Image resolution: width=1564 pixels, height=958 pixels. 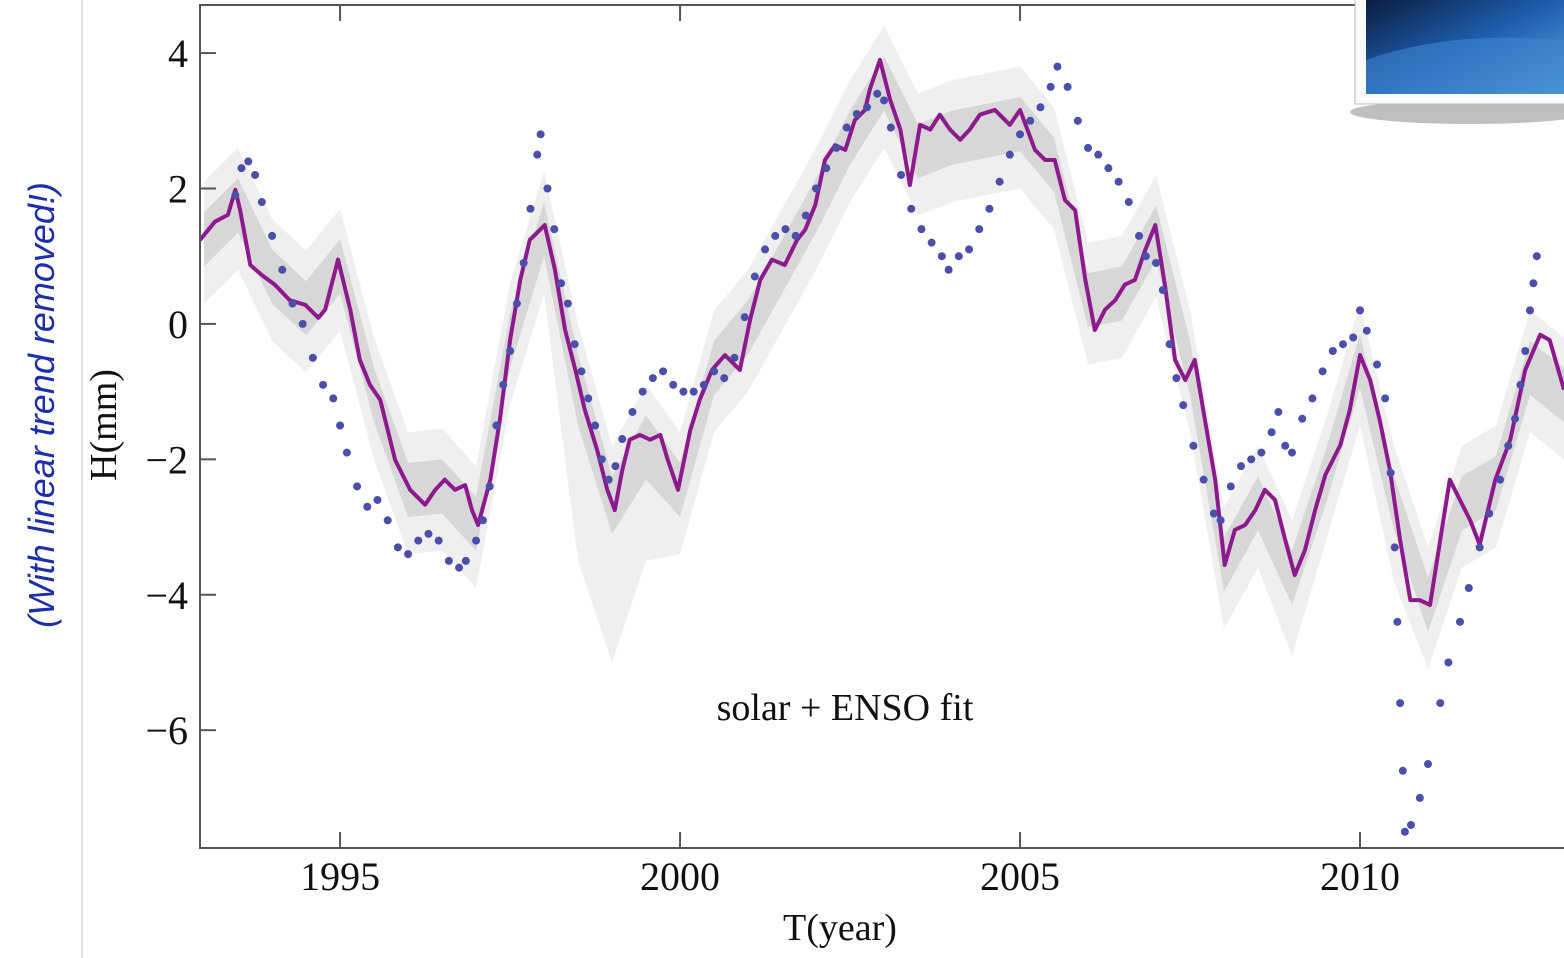 I want to click on y-tick-label: 0, so click(x=178, y=324).